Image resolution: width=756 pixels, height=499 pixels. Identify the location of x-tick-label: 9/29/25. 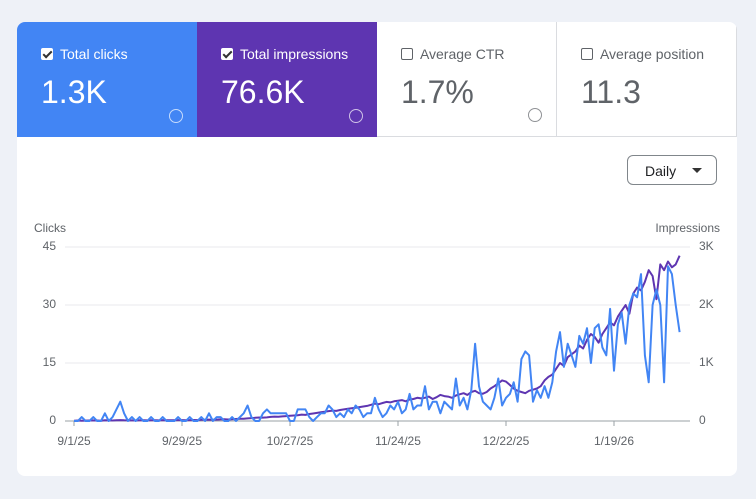
(182, 441).